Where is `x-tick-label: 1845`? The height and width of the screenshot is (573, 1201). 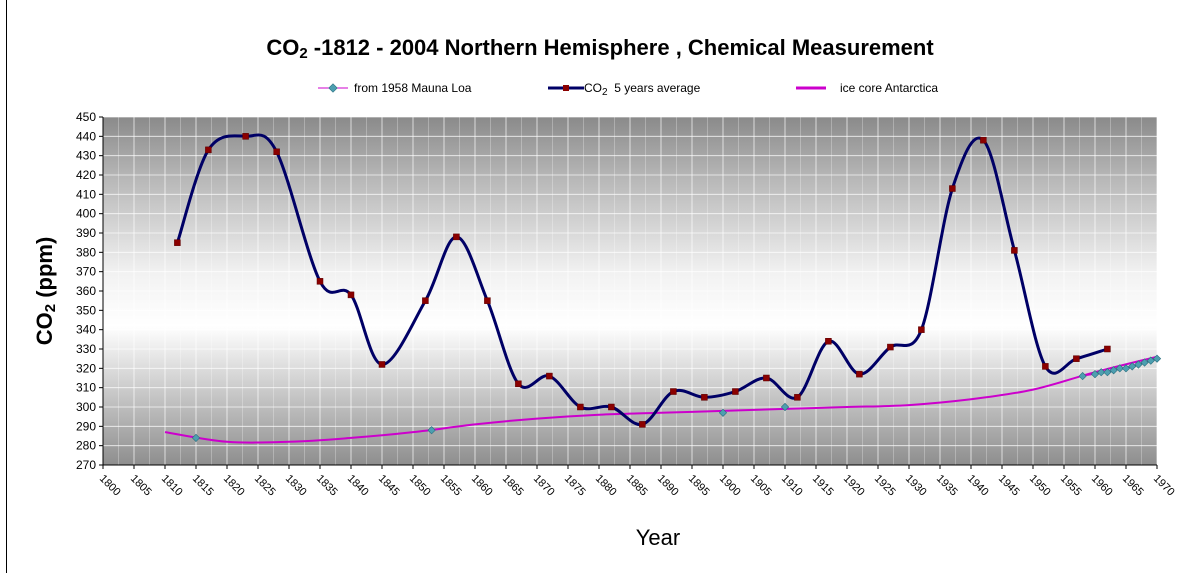
x-tick-label: 1845 is located at coordinates (389, 486).